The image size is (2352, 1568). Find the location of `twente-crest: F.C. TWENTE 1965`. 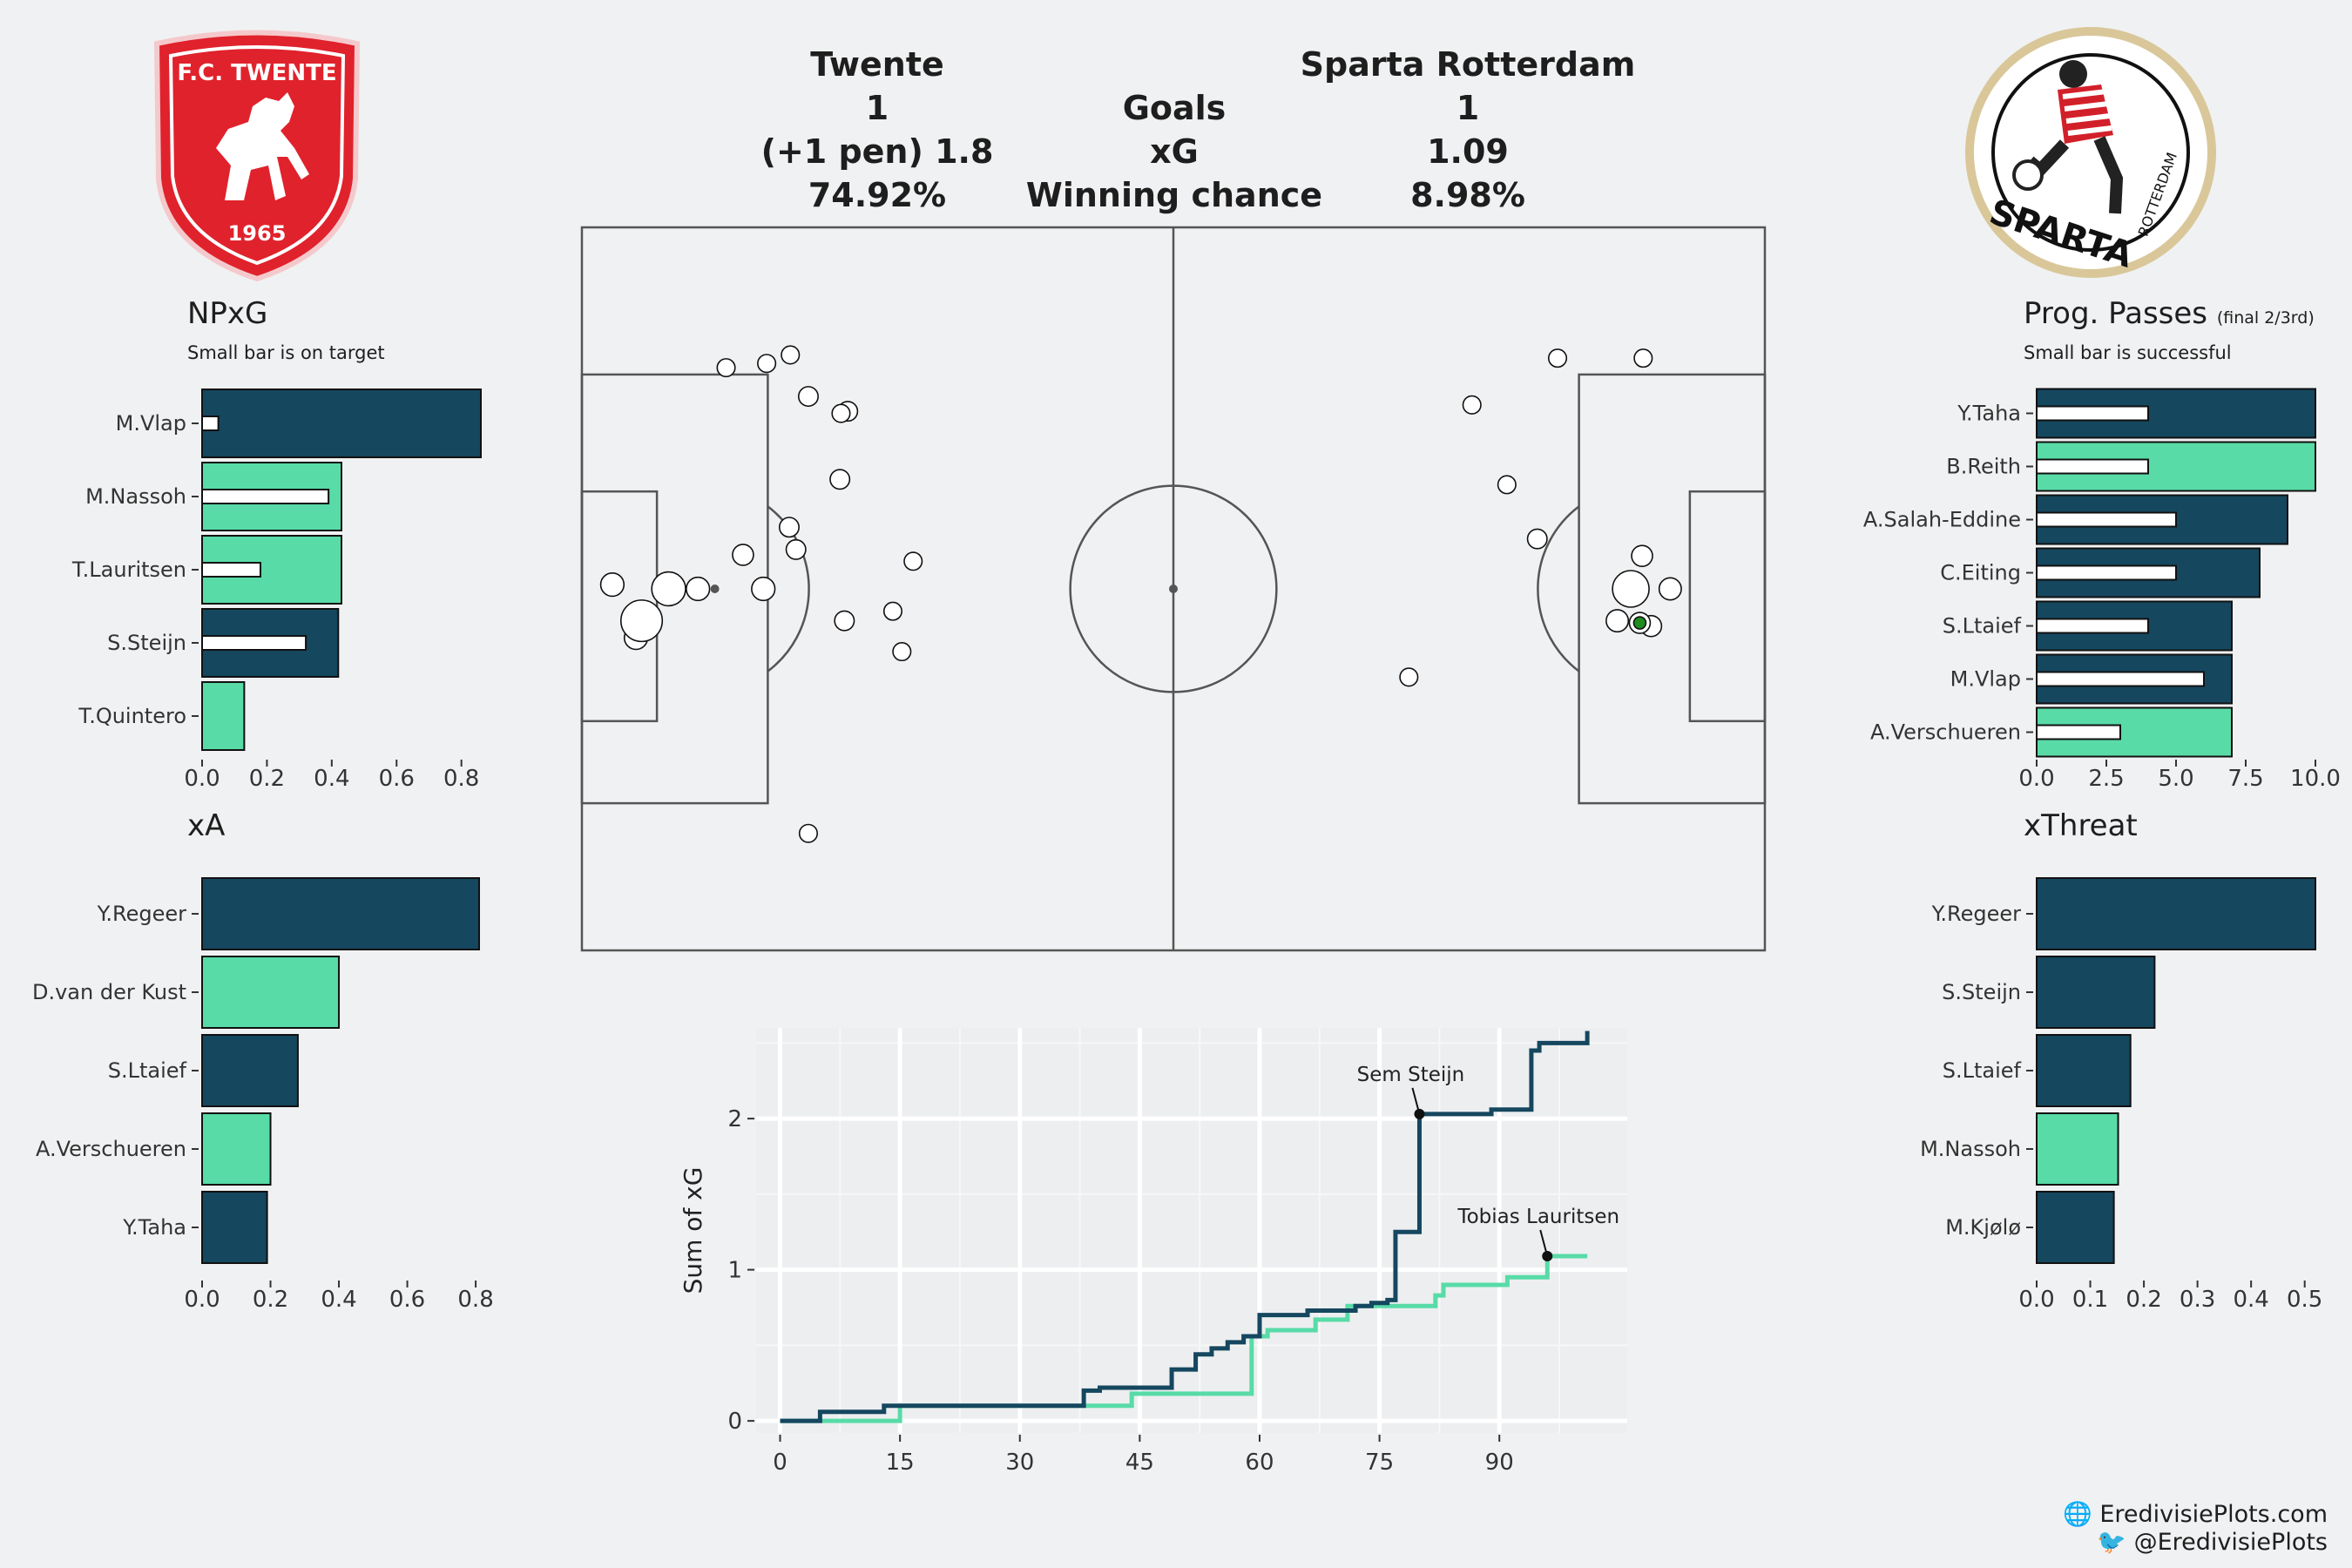

twente-crest: F.C. TWENTE 1965 is located at coordinates (257, 156).